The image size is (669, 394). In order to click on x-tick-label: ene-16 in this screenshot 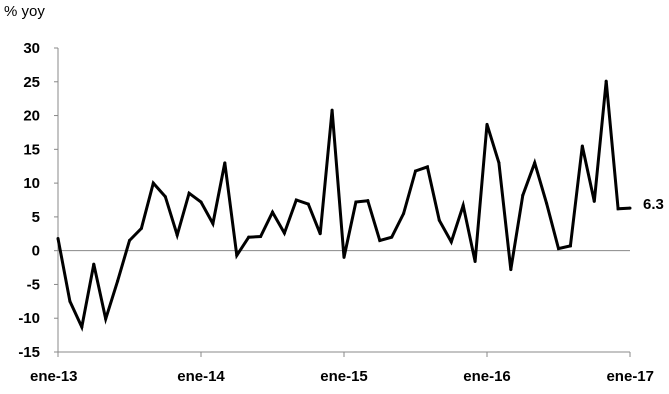, I will do `click(487, 376)`.